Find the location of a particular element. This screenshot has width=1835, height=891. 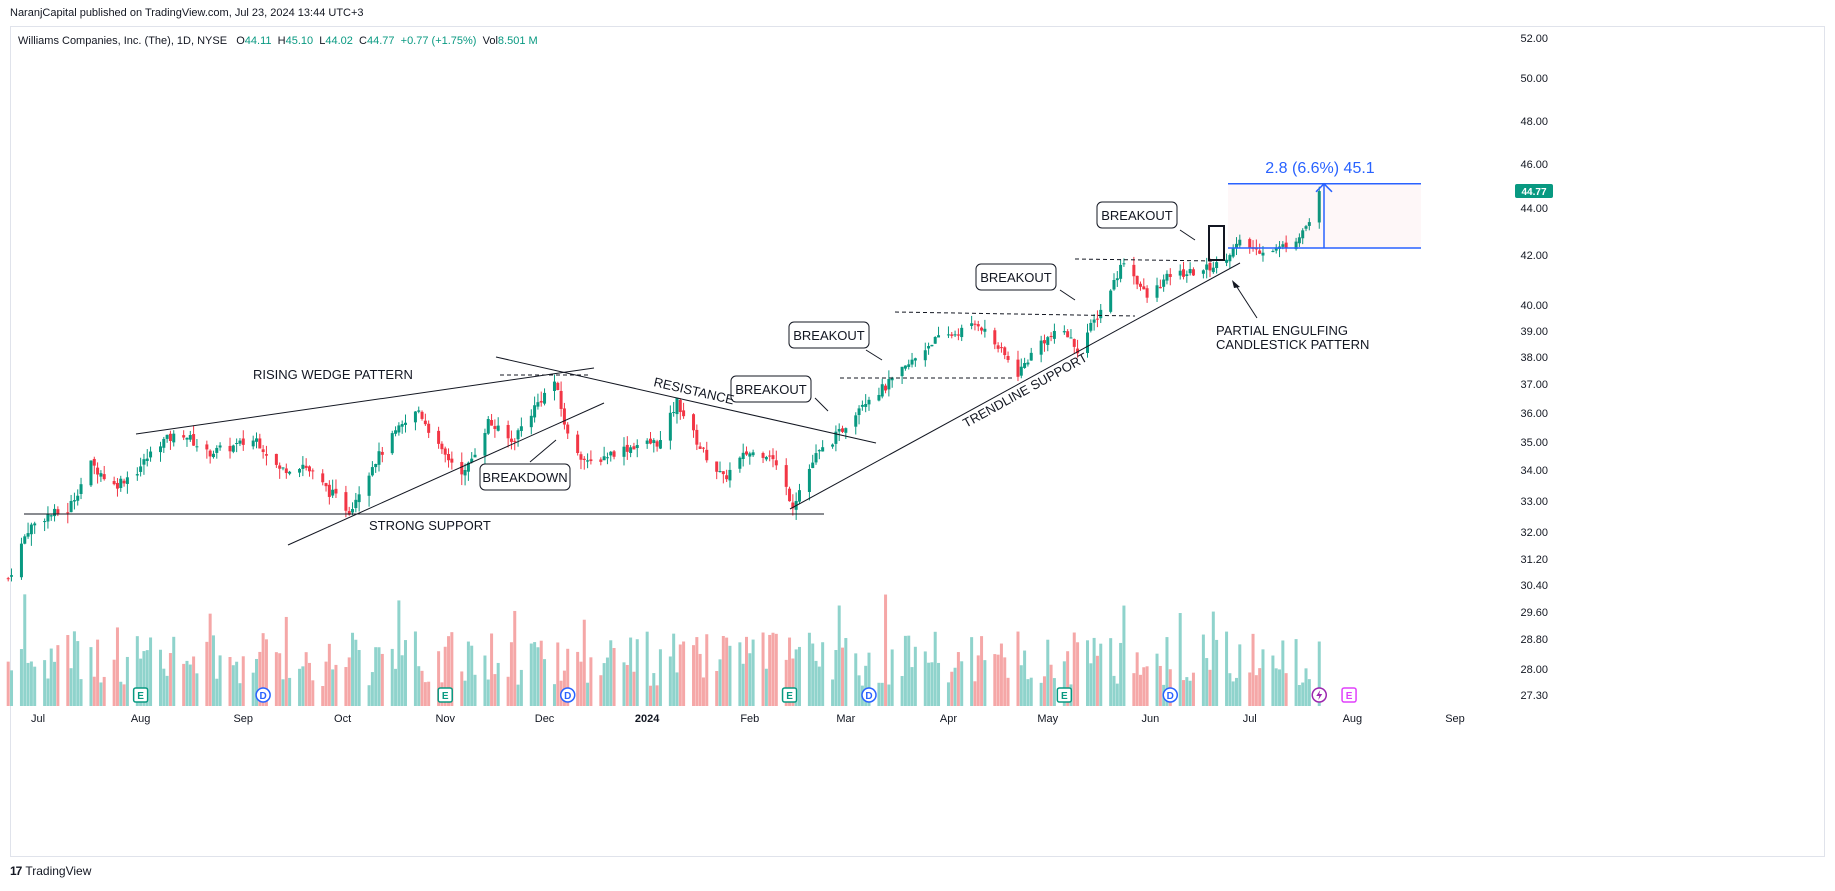

y-tick-label: 29.60 is located at coordinates (1534, 613).